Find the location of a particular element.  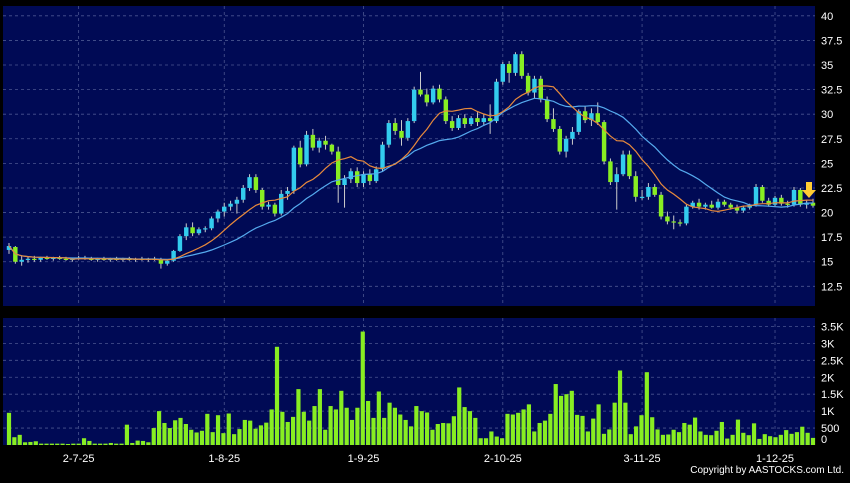

price-axis: 12.5 15 17.5 20 22.5 25 27.5 30 32.5 35 37.5 40 is located at coordinates (831, 152).